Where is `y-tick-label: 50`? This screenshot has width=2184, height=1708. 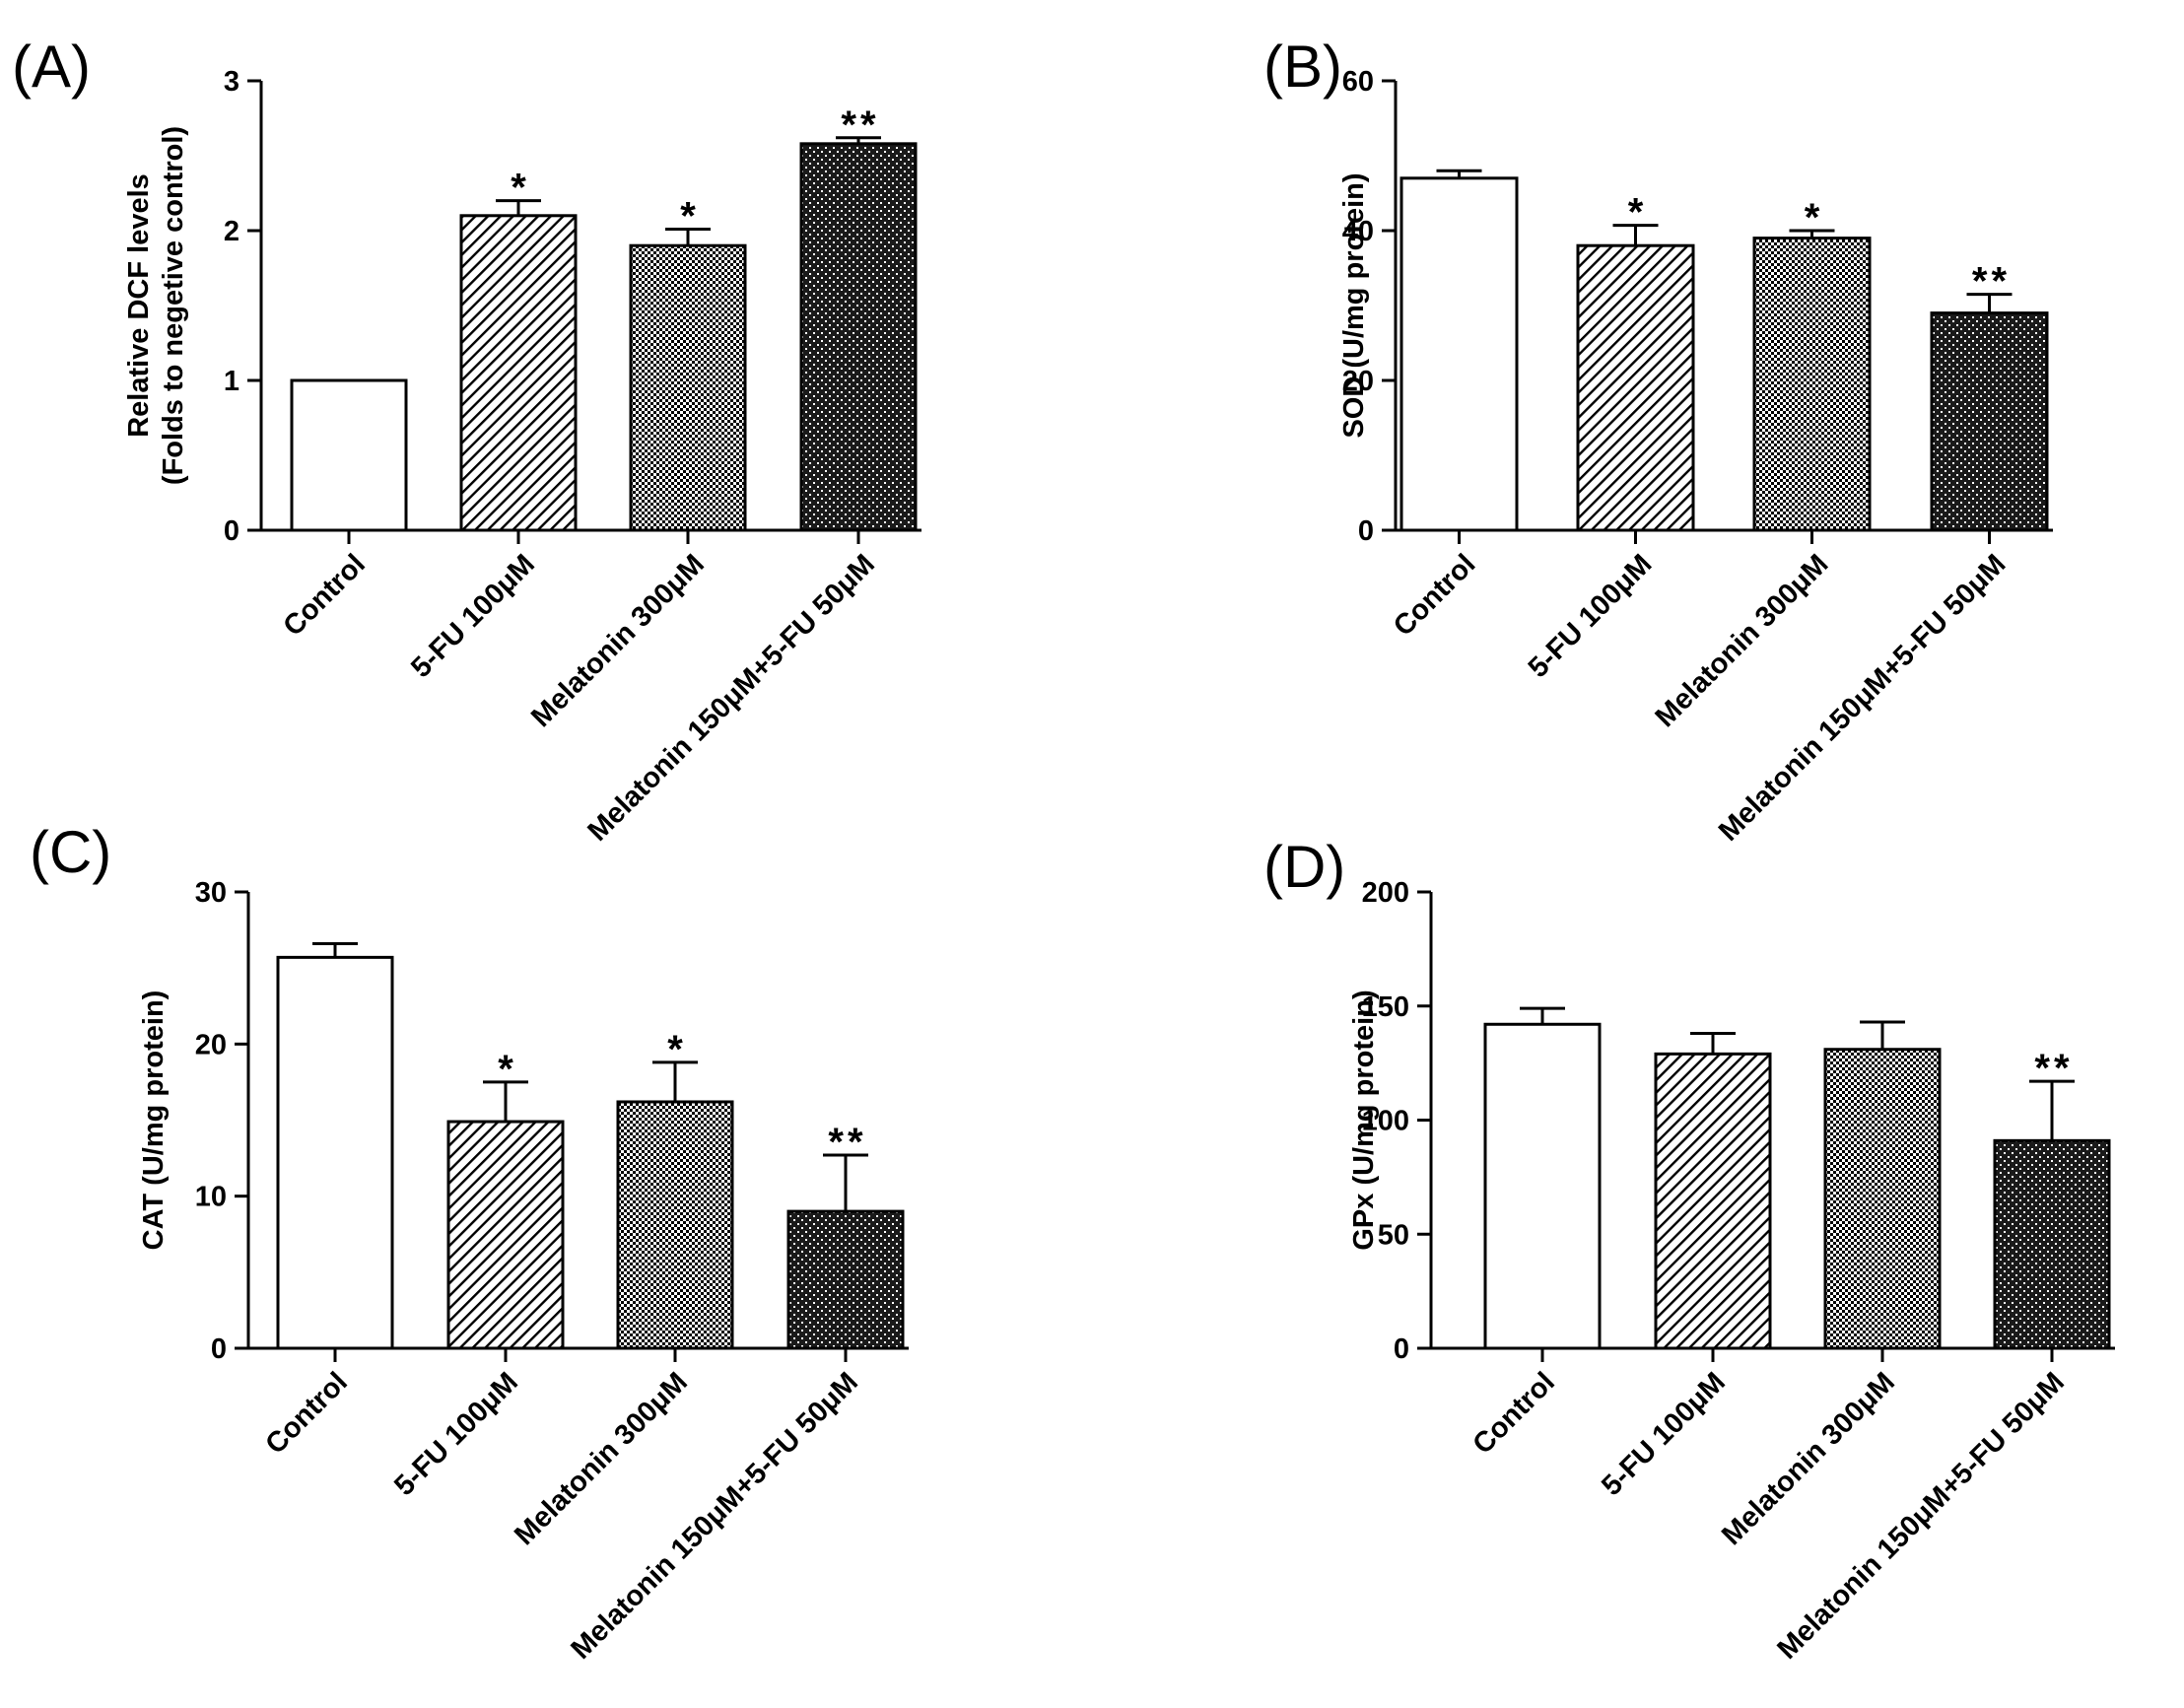 y-tick-label: 50 is located at coordinates (1393, 1235).